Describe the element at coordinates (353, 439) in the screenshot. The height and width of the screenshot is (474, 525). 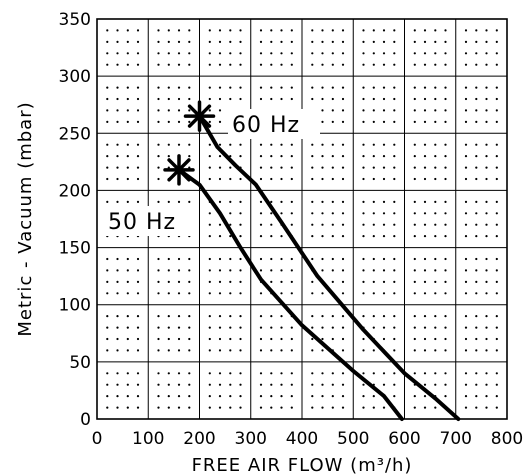
I see `x-tick-label: 500` at that location.